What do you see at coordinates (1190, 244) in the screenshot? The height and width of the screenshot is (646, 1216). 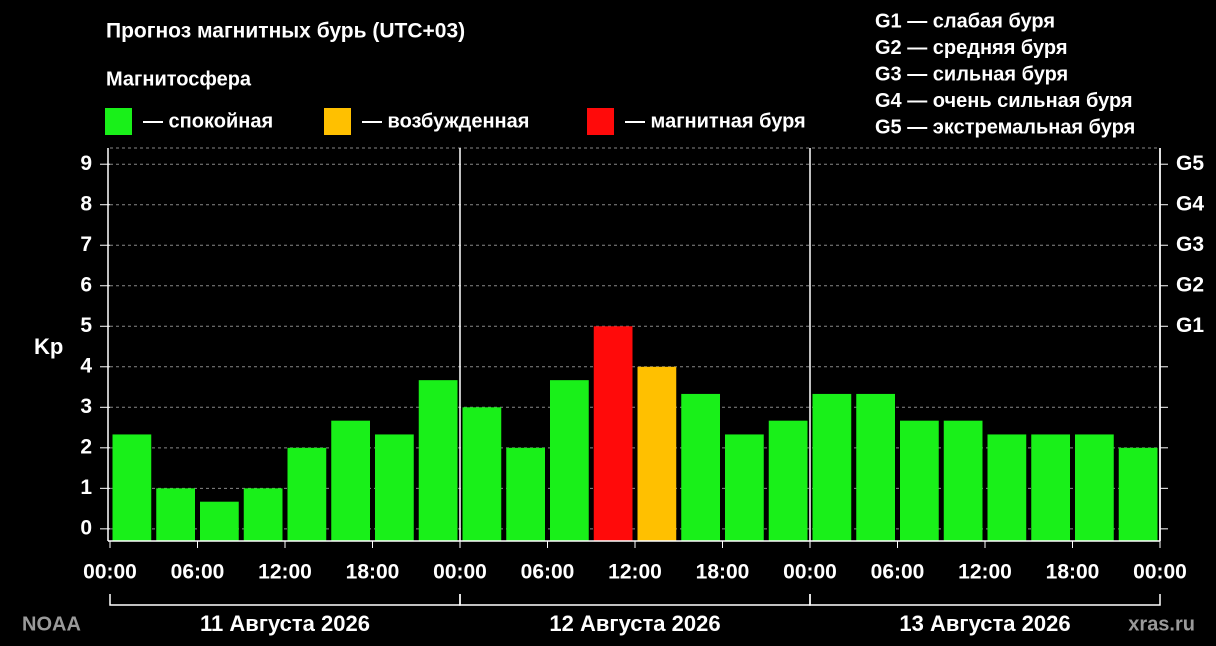 I see `y2-tick-label: G3` at bounding box center [1190, 244].